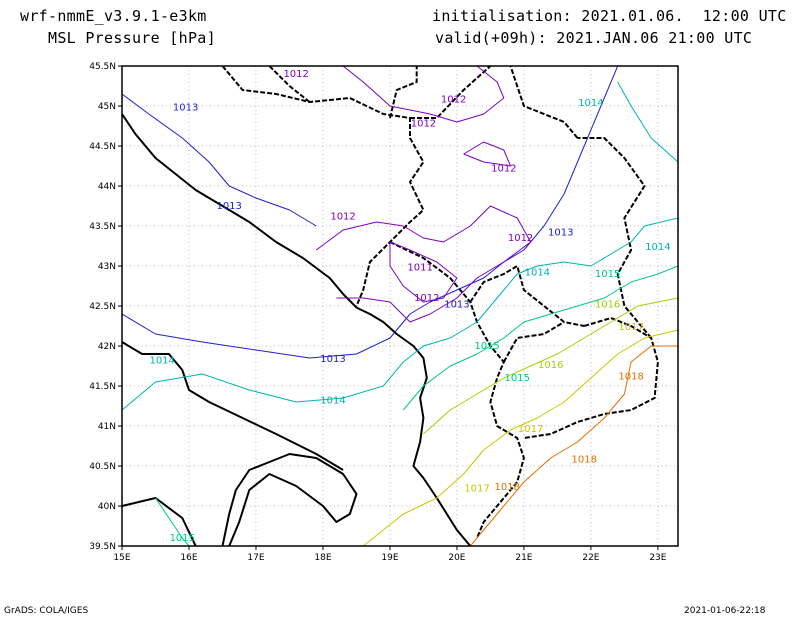  What do you see at coordinates (523, 558) in the screenshot?
I see `x-tick-label: 21E` at bounding box center [523, 558].